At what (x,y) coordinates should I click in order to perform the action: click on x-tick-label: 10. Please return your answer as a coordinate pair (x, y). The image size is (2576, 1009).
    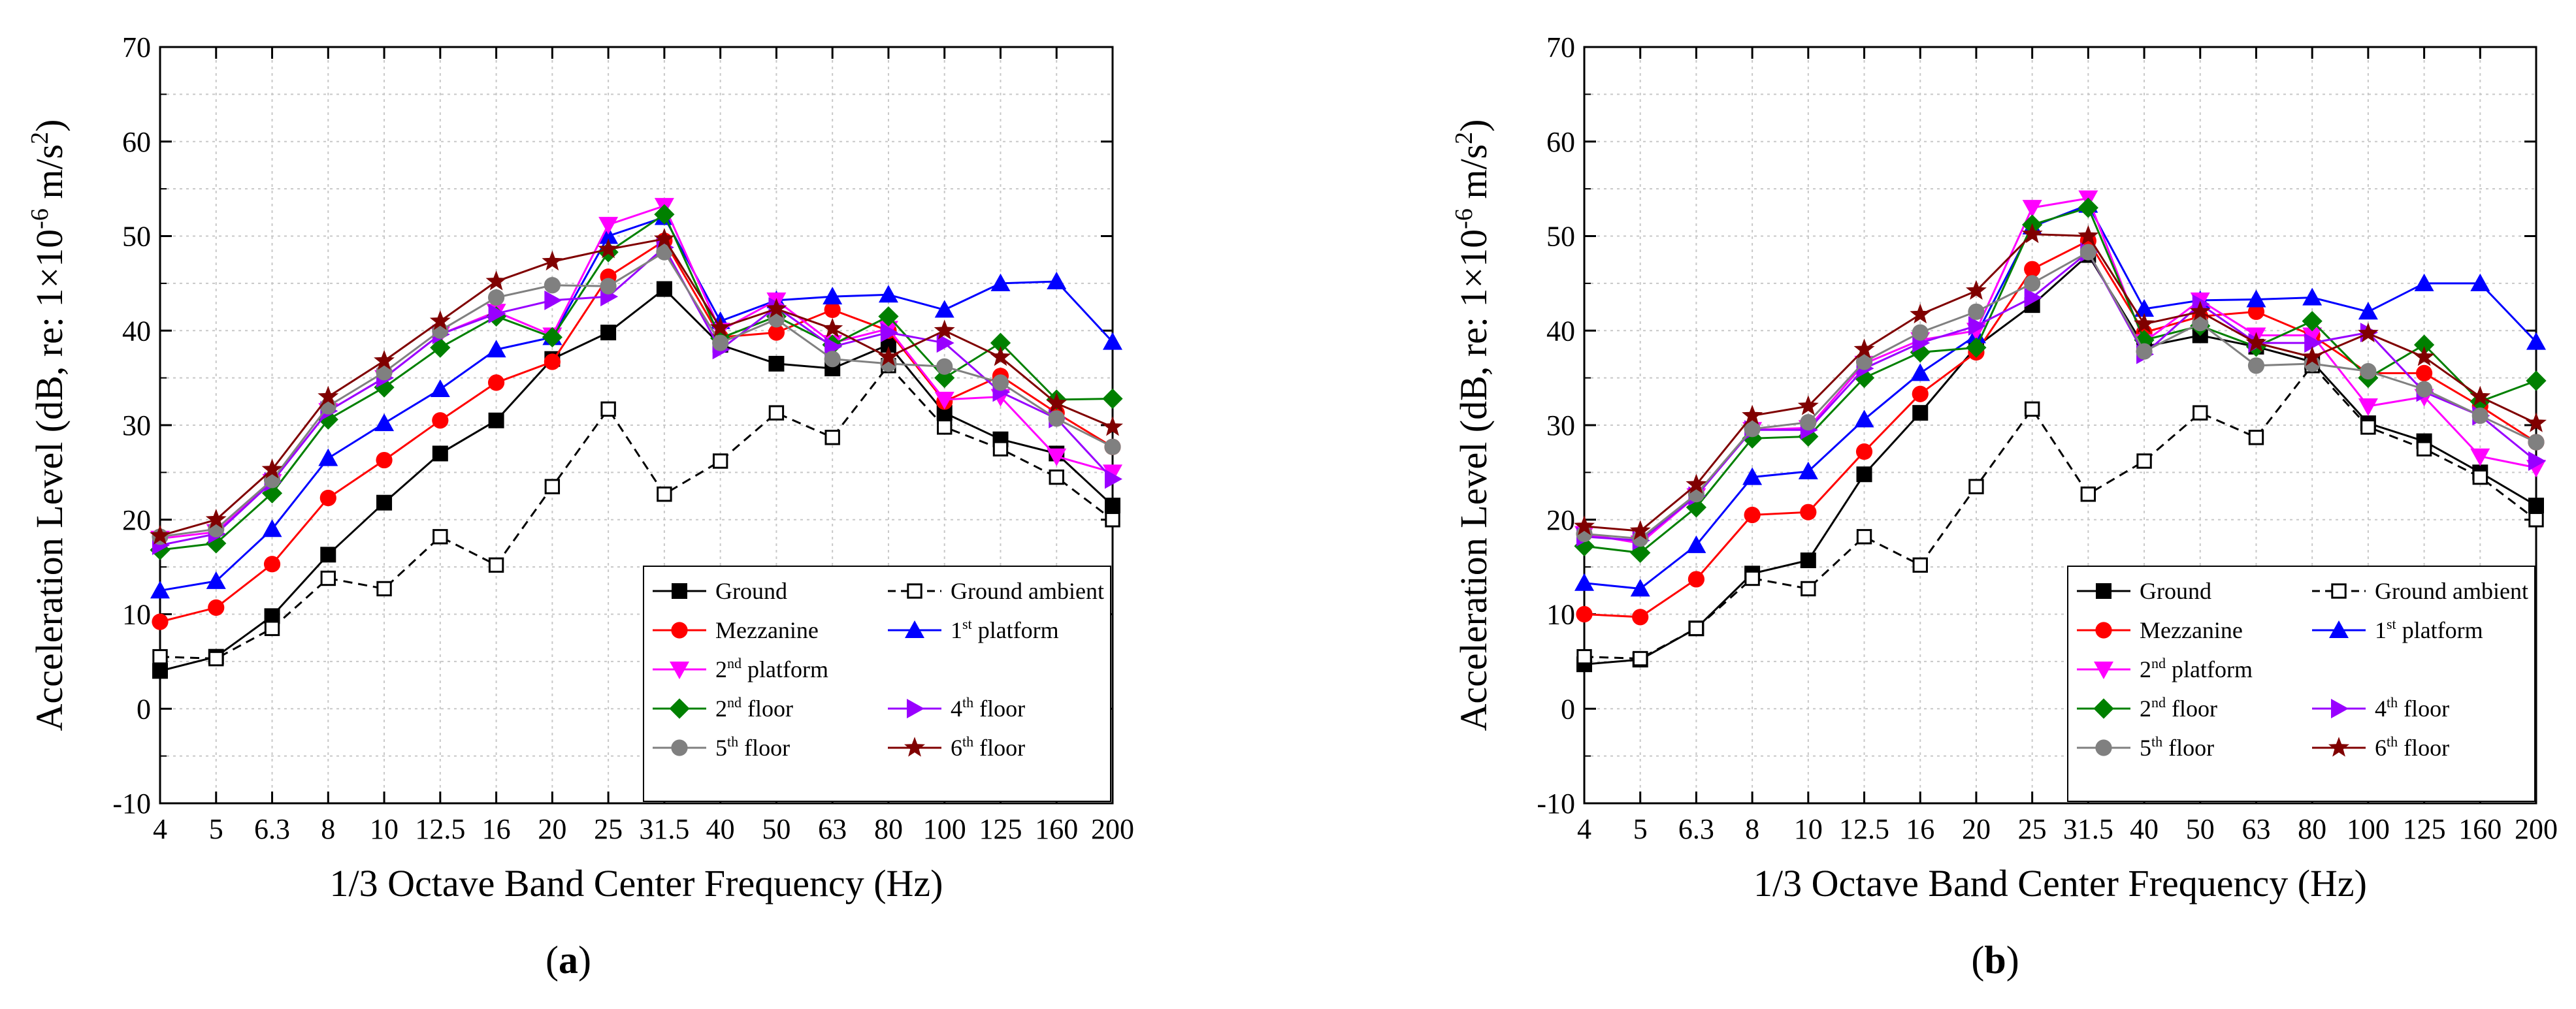
    Looking at the image, I should click on (384, 829).